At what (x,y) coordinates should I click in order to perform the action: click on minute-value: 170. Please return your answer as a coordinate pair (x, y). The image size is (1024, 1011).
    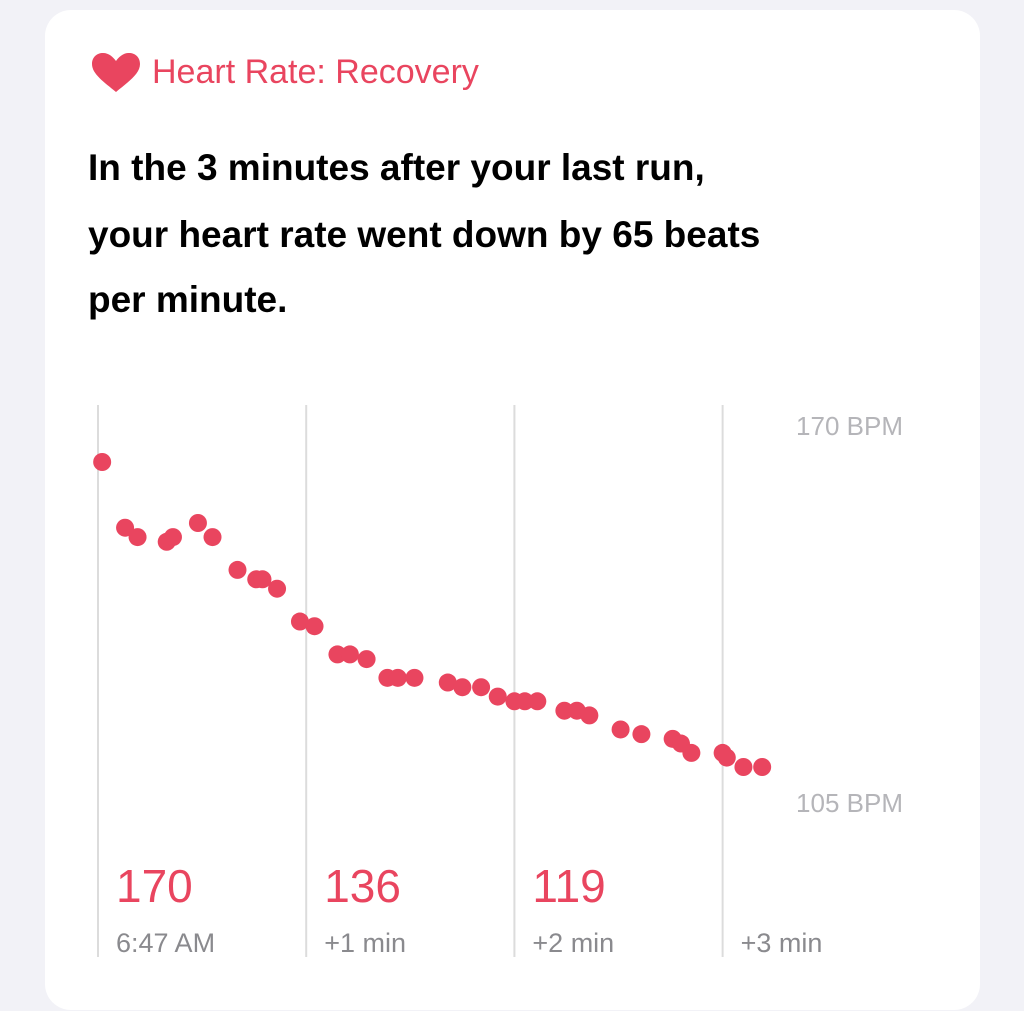
    Looking at the image, I should click on (154, 886).